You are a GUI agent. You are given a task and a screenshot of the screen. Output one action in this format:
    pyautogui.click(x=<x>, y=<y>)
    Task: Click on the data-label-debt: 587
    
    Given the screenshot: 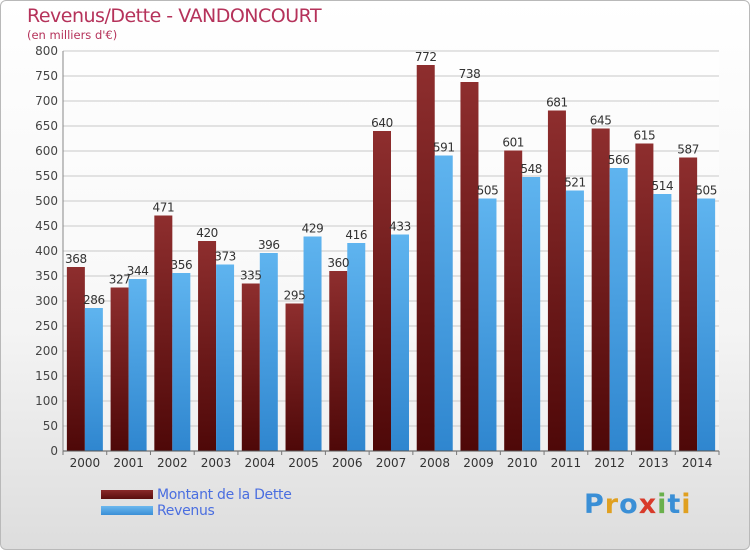 What is the action you would take?
    pyautogui.click(x=688, y=150)
    